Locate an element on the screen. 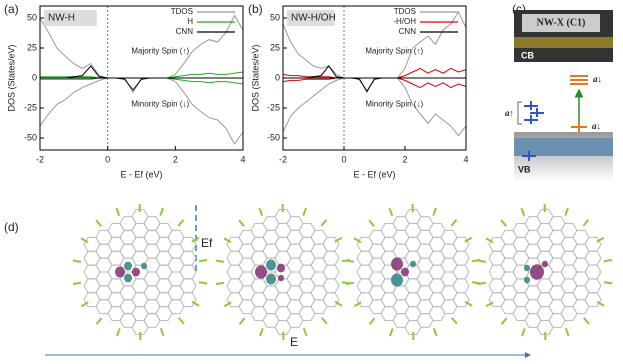  legend-label: H is located at coordinates (190, 21).